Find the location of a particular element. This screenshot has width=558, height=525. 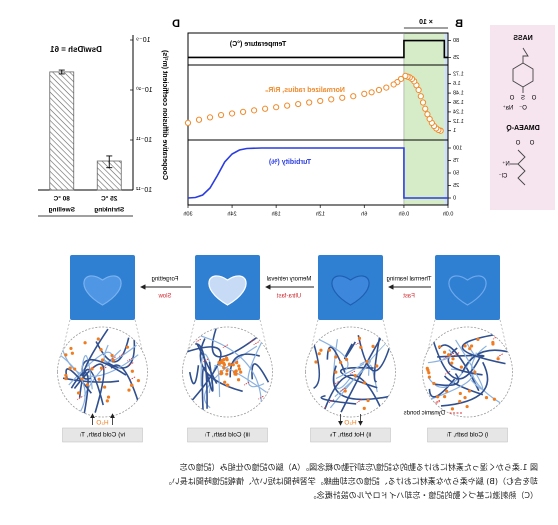

structures-panel is located at coordinates (522, 117).